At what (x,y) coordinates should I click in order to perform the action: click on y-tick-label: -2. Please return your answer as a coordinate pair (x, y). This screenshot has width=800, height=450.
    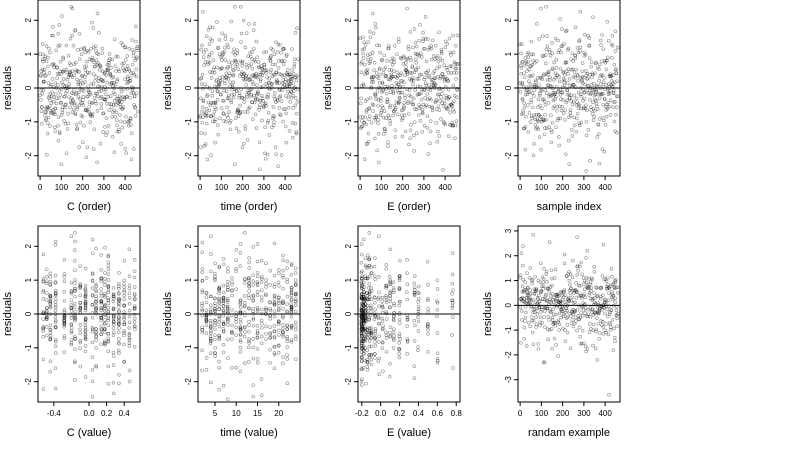
    Looking at the image, I should click on (508, 156).